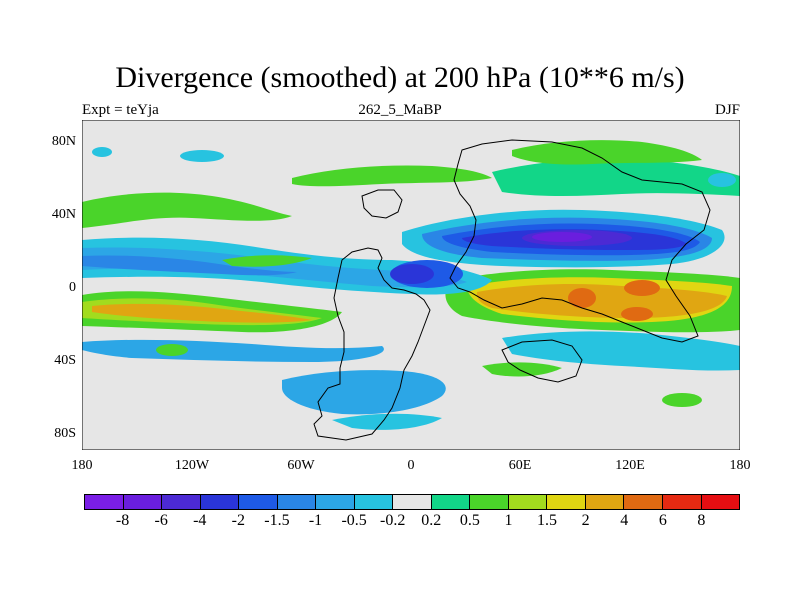 This screenshot has height=600, width=800. I want to click on colorbar-label: 1, so click(508, 520).